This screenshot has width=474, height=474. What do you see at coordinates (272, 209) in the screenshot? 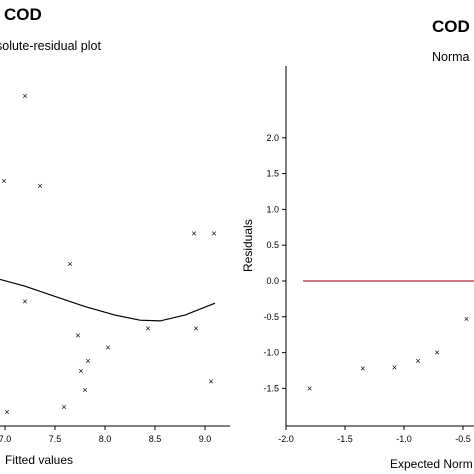
I see `right-y-tick-label: 1.0` at bounding box center [272, 209].